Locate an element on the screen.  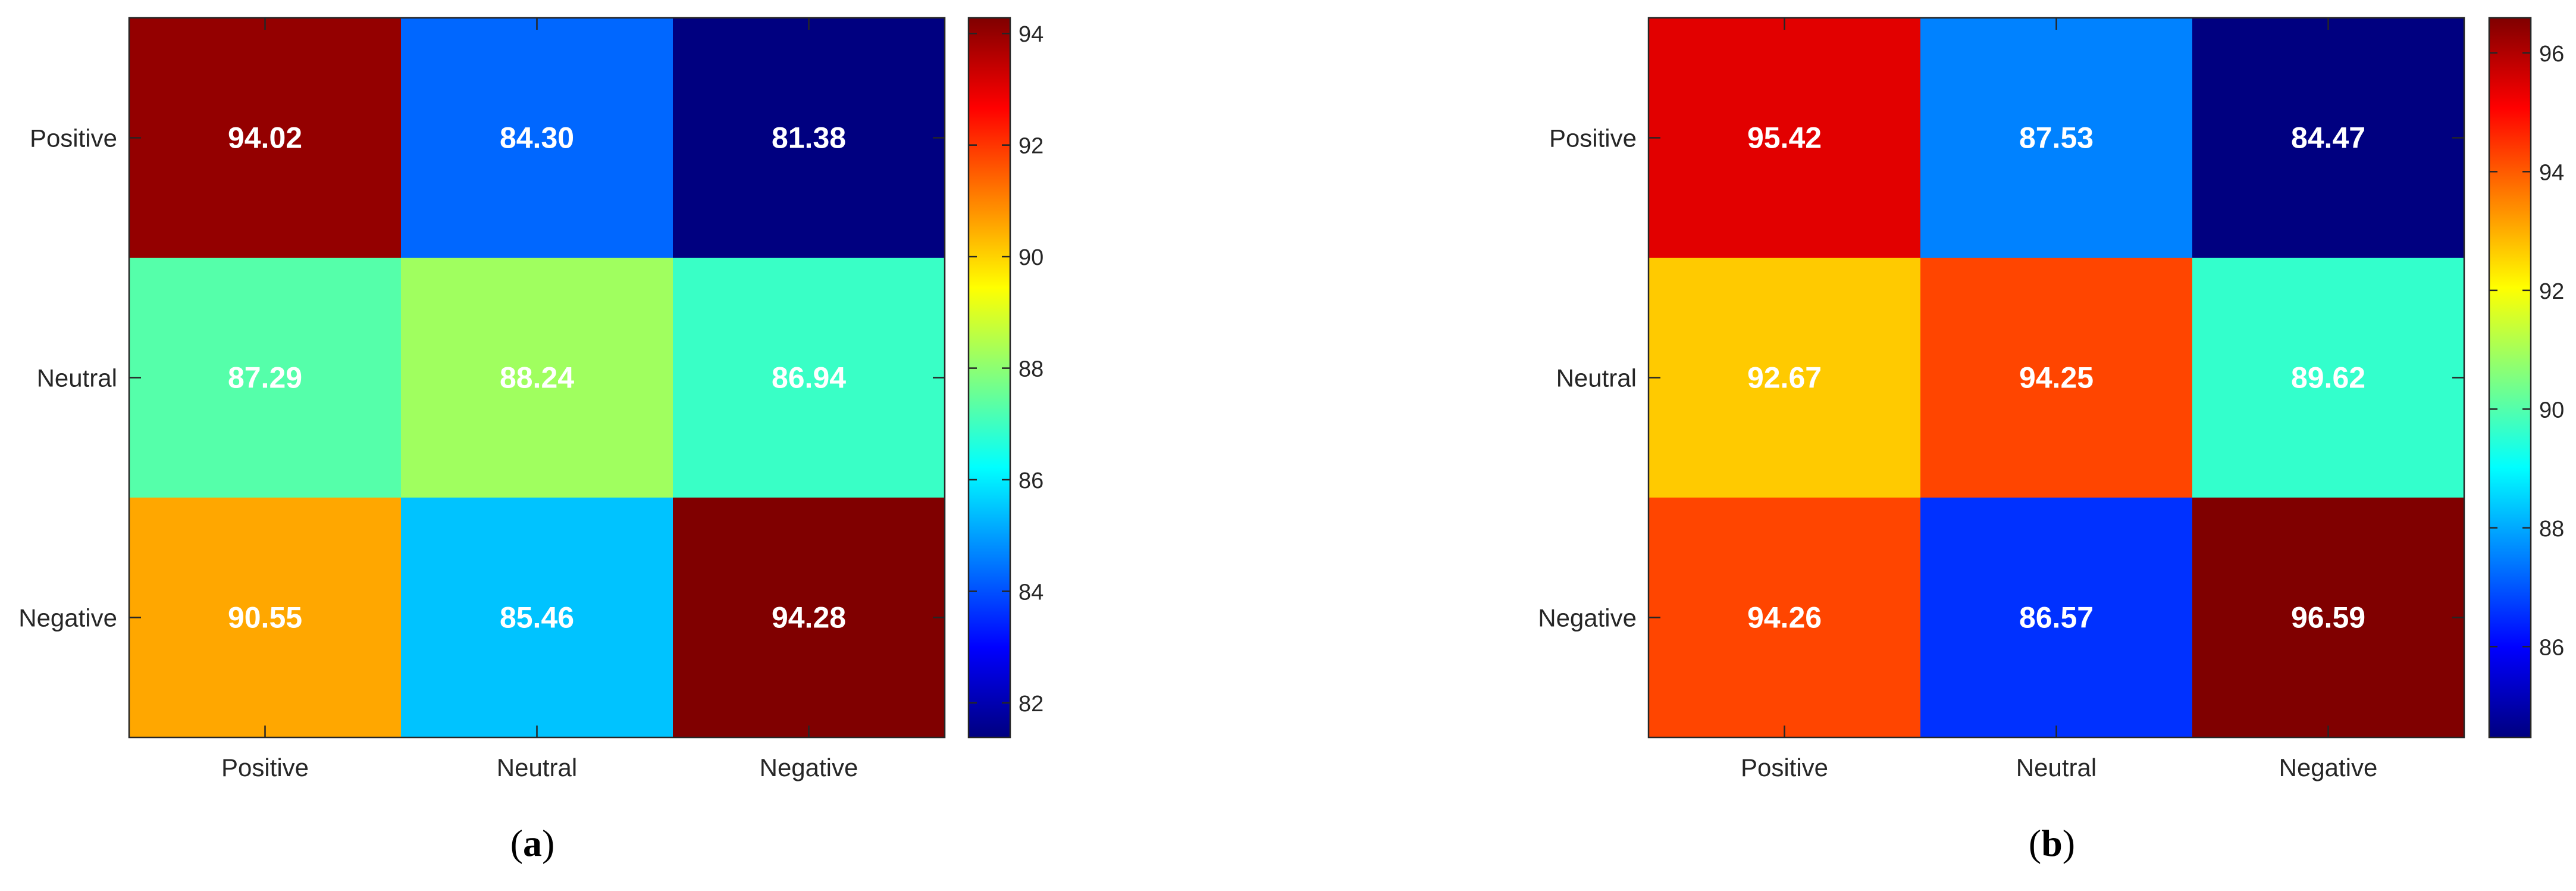
cell-value-label: 88.24 is located at coordinates (537, 378).